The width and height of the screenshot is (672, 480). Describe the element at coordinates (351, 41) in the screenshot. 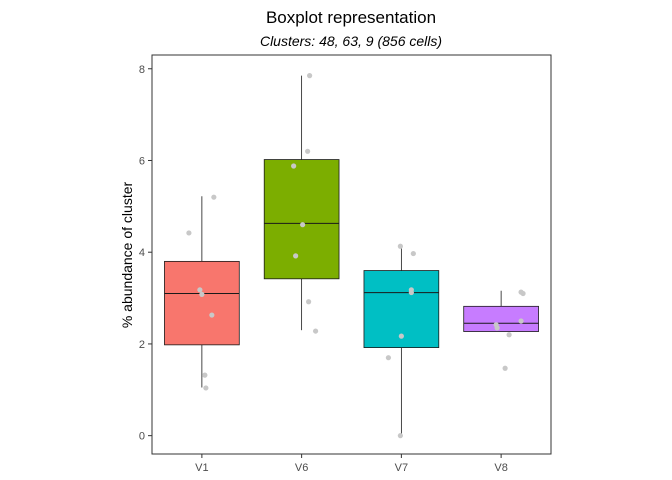

I see `chart-subtitle: Clusters: 48, 63, 9 (856 cells)` at that location.